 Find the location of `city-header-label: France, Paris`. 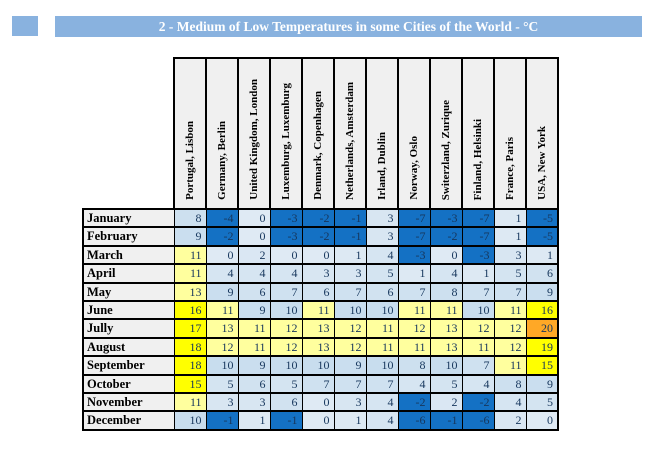

city-header-label: France, Paris is located at coordinates (509, 168).